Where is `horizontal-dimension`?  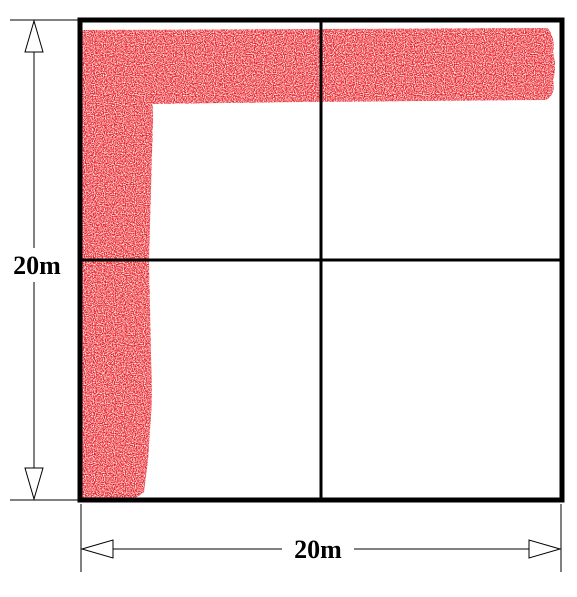
horizontal-dimension is located at coordinates (321, 538).